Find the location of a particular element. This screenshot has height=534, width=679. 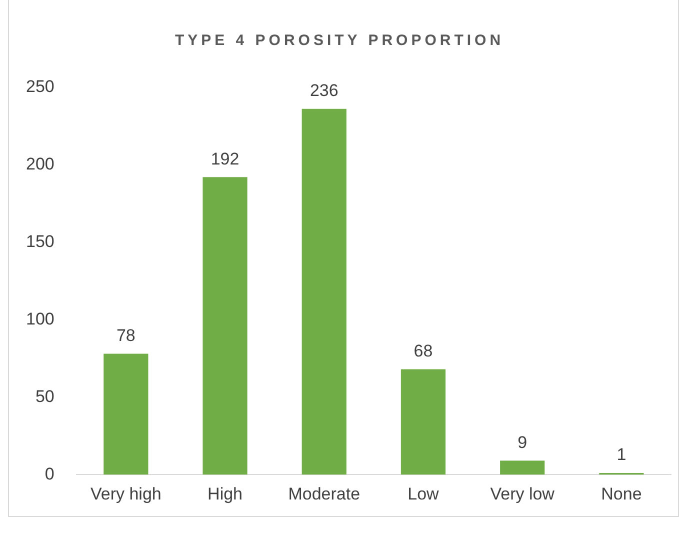

x-tick-label: Low is located at coordinates (424, 494).